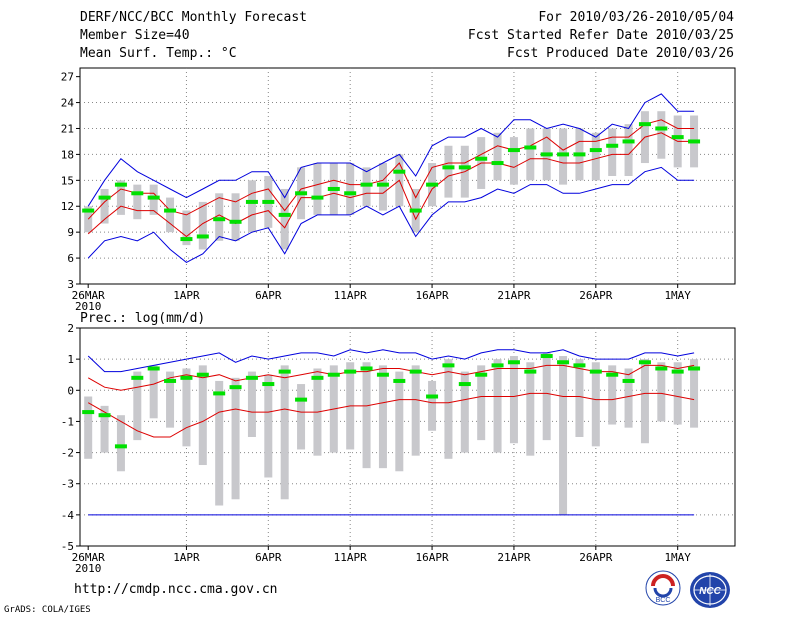 The image size is (800, 618). What do you see at coordinates (710, 591) in the screenshot?
I see `ncc-logo-text: NCC` at bounding box center [710, 591].